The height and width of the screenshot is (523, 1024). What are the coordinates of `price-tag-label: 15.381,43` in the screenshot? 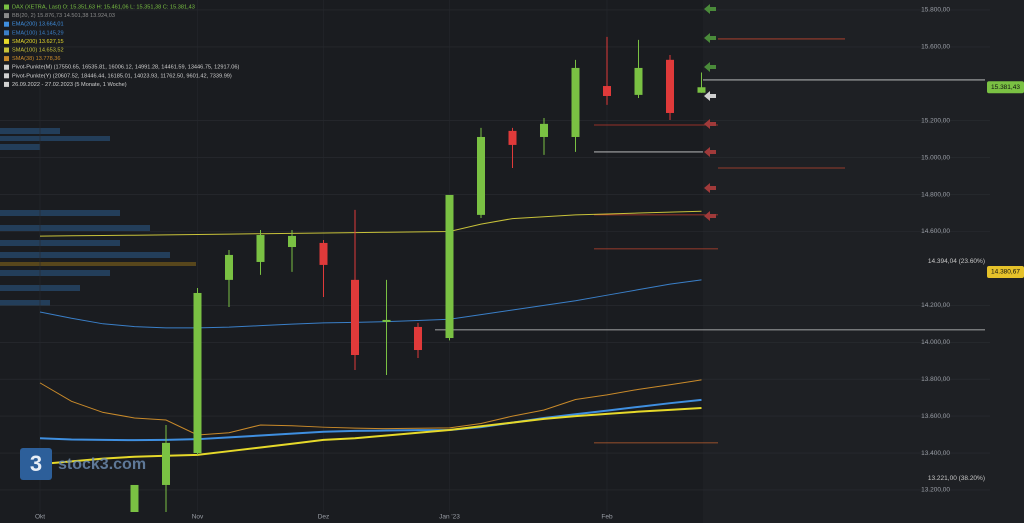 It's located at (1005, 87).